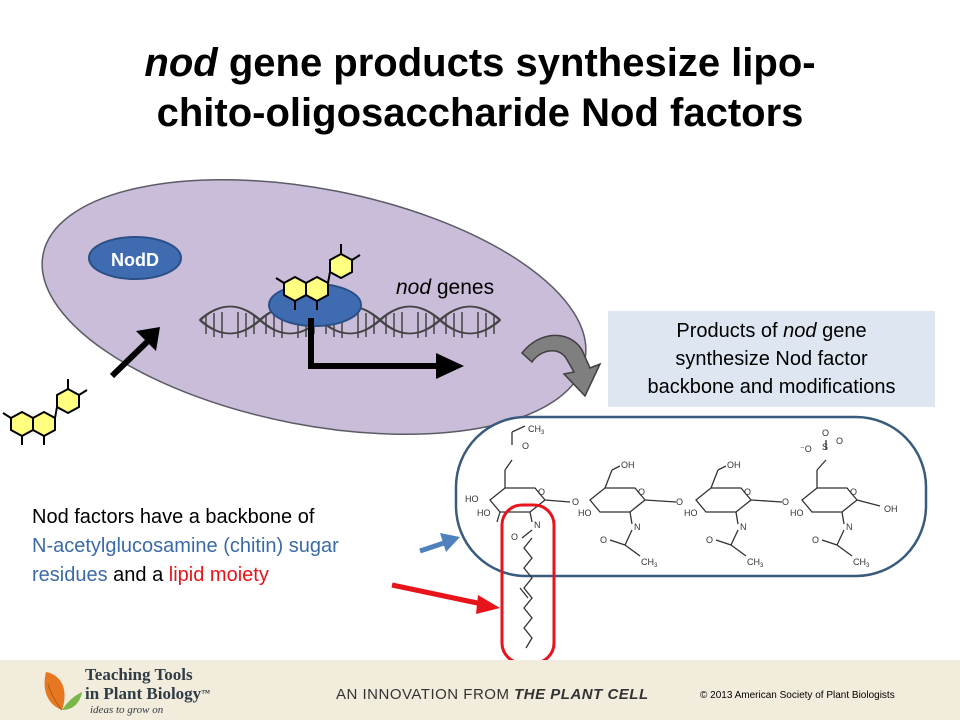 This screenshot has height=720, width=960. I want to click on caption-line-1-italic: nod, so click(800, 331).